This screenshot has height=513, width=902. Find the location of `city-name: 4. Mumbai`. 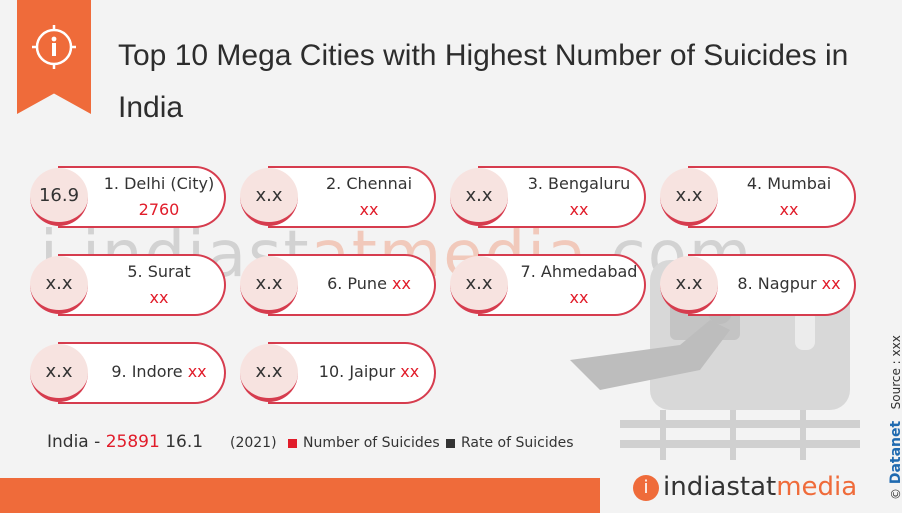

city-name: 4. Mumbai is located at coordinates (789, 183).